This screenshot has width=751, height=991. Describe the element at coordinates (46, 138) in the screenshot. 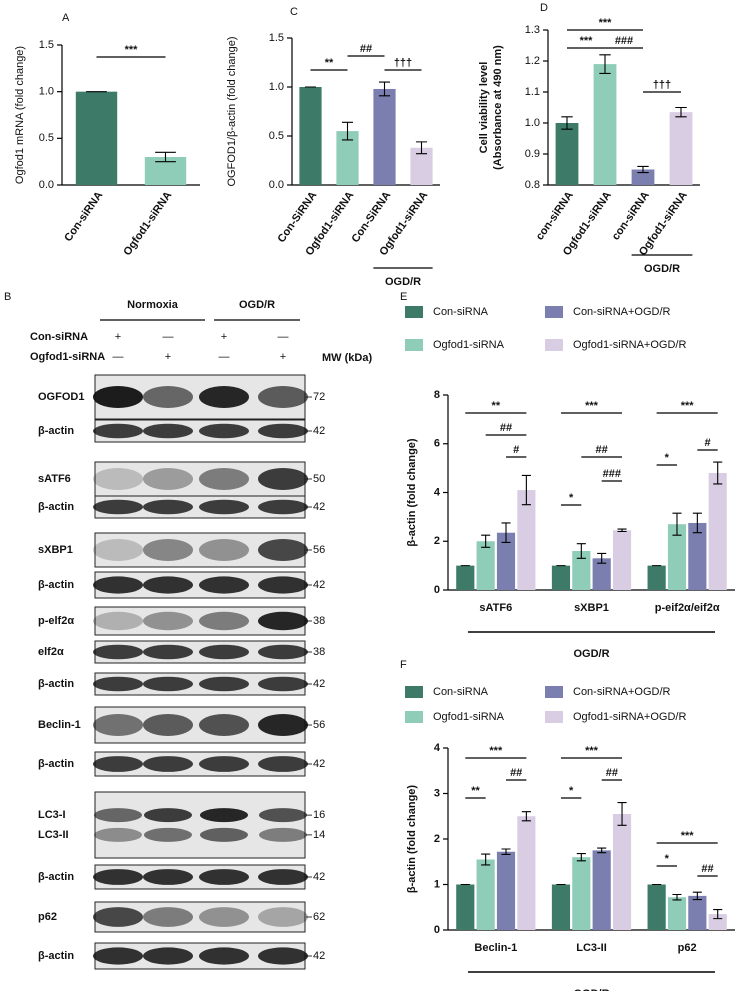

I see `y-tick-label: 0.5` at that location.